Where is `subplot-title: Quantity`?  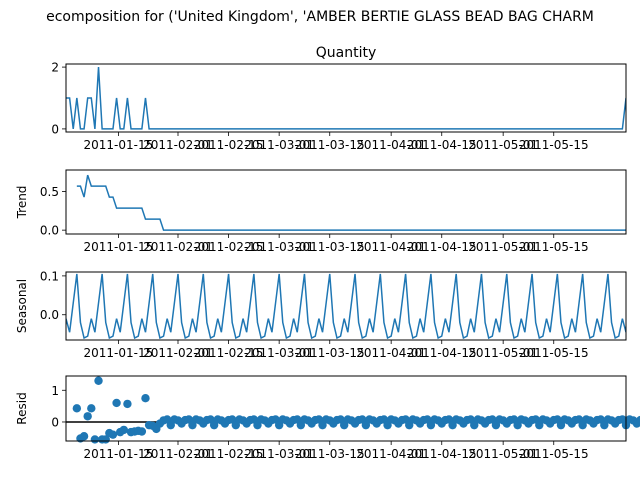 subplot-title: Quantity is located at coordinates (346, 53).